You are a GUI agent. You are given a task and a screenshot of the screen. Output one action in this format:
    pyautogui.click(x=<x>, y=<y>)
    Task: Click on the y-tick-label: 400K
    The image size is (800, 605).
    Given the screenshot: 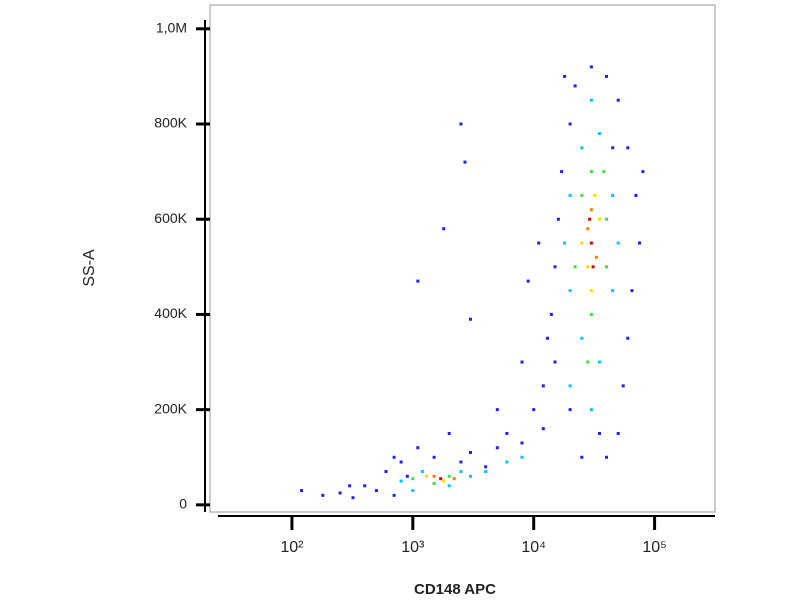 What is the action you would take?
    pyautogui.click(x=170, y=313)
    